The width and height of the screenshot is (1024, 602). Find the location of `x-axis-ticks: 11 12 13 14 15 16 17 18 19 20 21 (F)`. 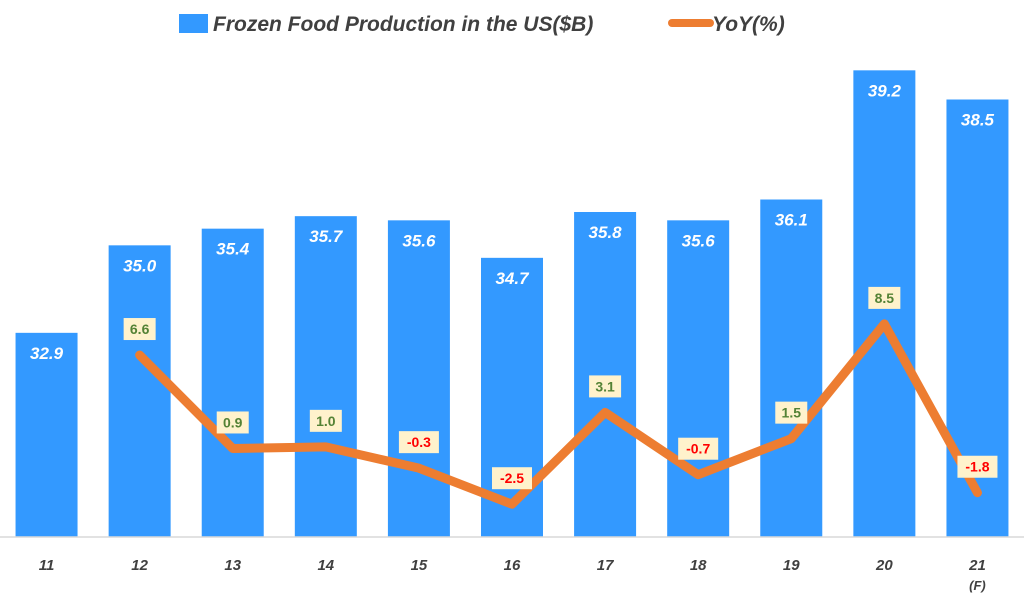

x-axis-ticks: 11 12 13 14 15 16 17 18 19 20 21 (F) is located at coordinates (512, 575).